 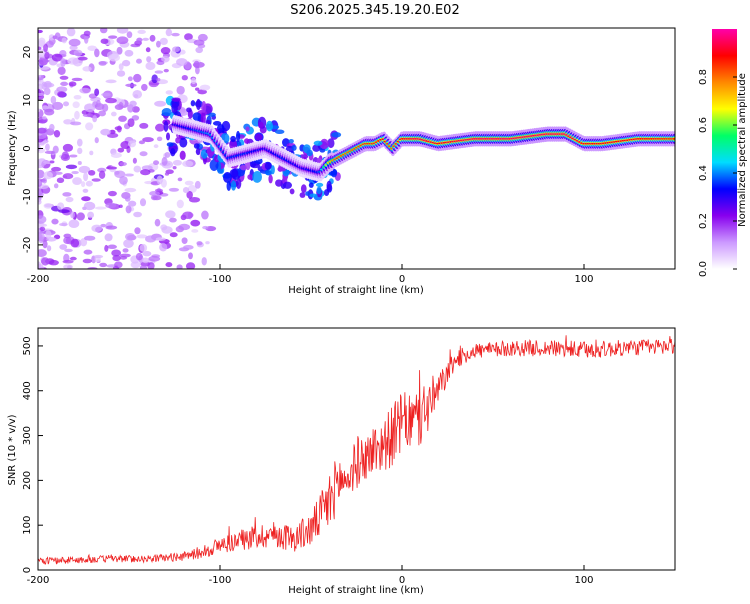 I want to click on spectrogram-xtick-label: -100, so click(x=220, y=279).